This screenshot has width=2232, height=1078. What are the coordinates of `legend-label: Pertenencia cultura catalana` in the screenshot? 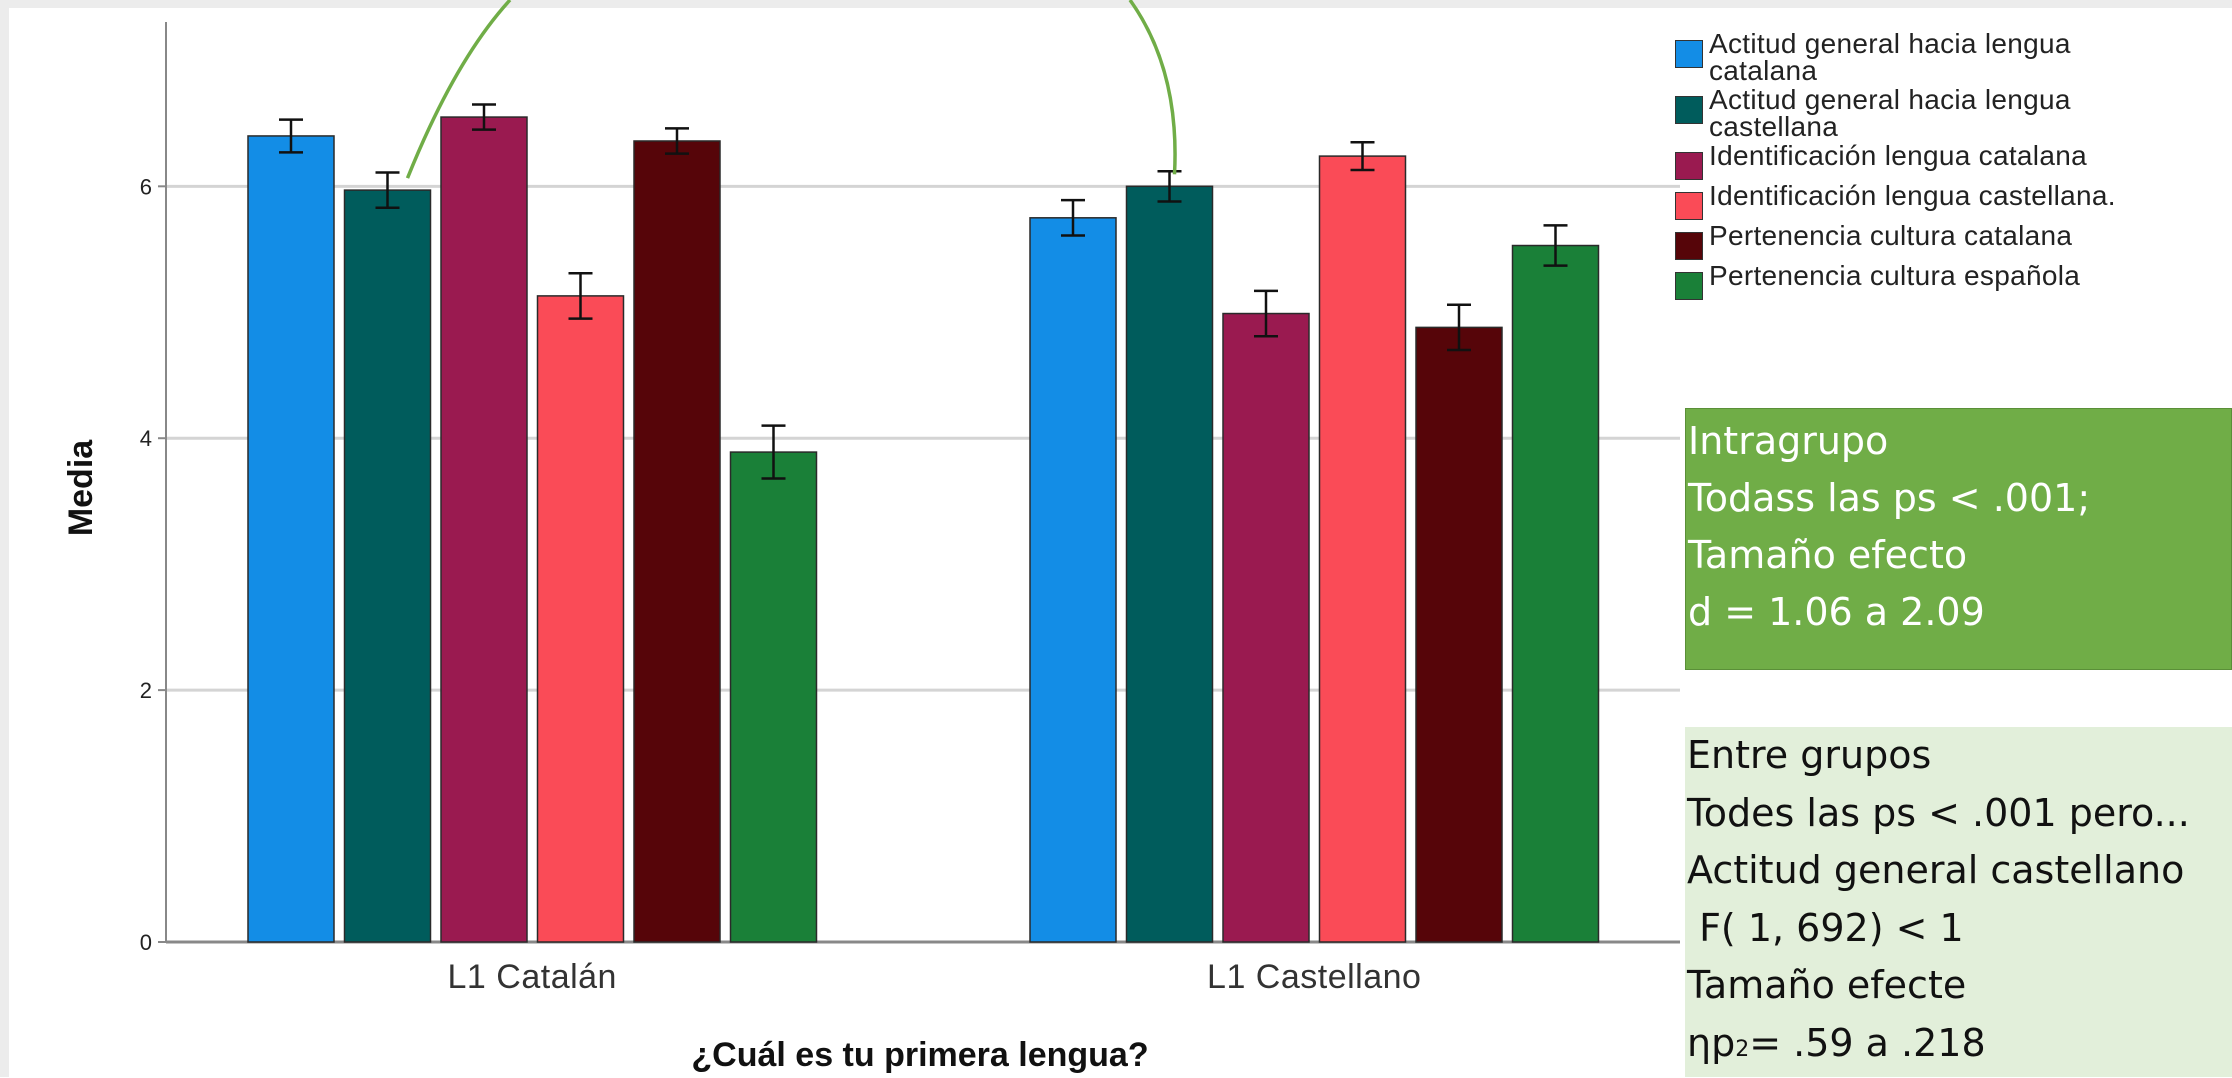 It's located at (1890, 235).